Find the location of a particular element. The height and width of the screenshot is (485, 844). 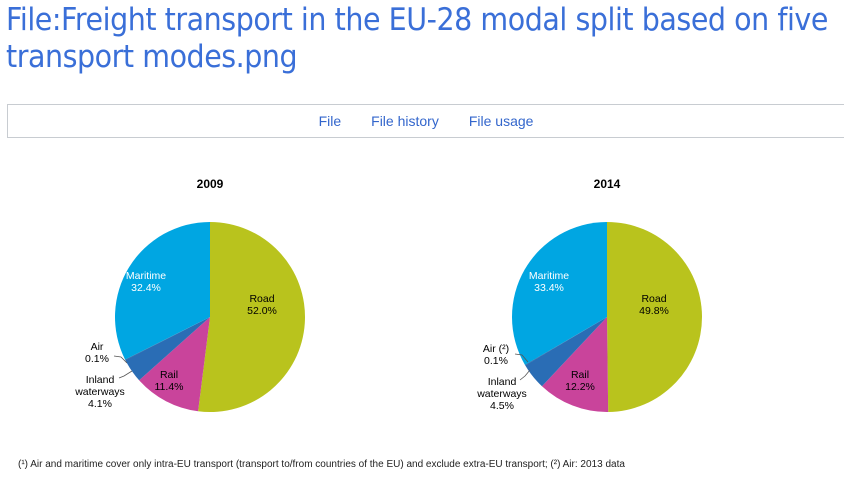

slice-label-air: Air (²) 0.1% is located at coordinates (496, 355).